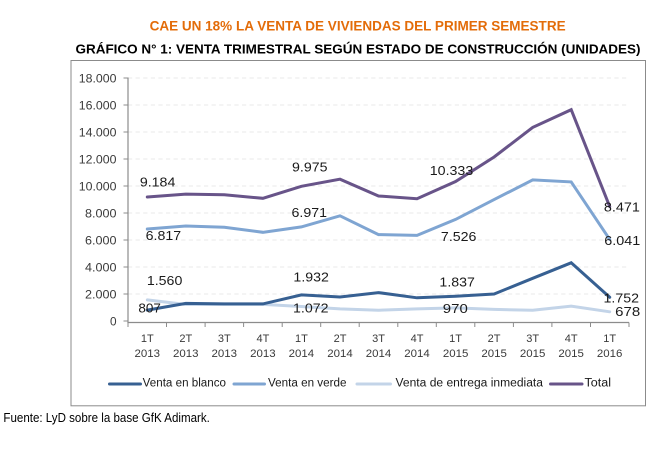 This screenshot has height=449, width=668. What do you see at coordinates (310, 167) in the screenshot?
I see `svg-text: 9.975` at bounding box center [310, 167].